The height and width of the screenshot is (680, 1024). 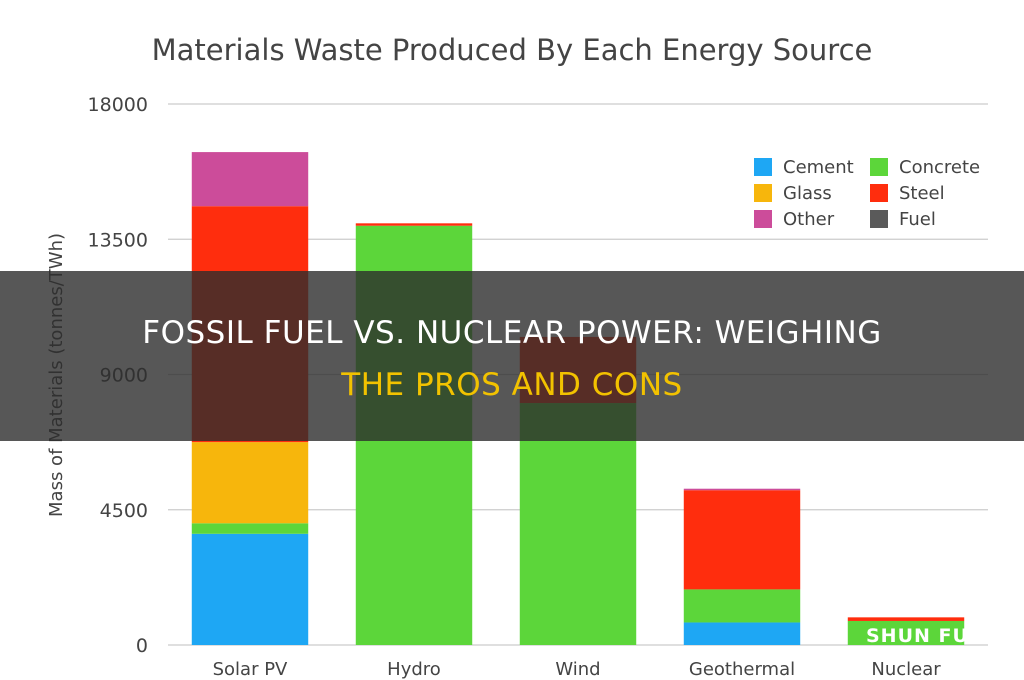 I want to click on legend-swatch-other, so click(x=763, y=219).